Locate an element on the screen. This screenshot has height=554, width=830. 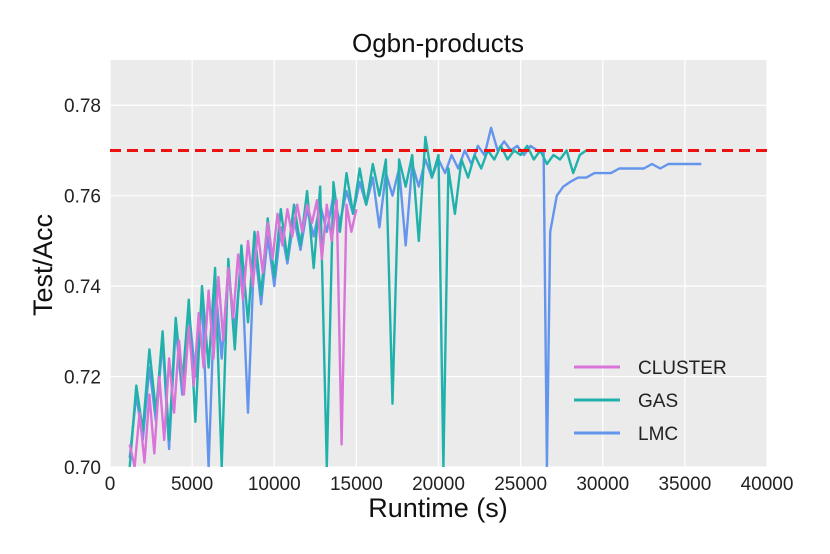
y-tick-label-2: 0.74 is located at coordinates (82, 287).